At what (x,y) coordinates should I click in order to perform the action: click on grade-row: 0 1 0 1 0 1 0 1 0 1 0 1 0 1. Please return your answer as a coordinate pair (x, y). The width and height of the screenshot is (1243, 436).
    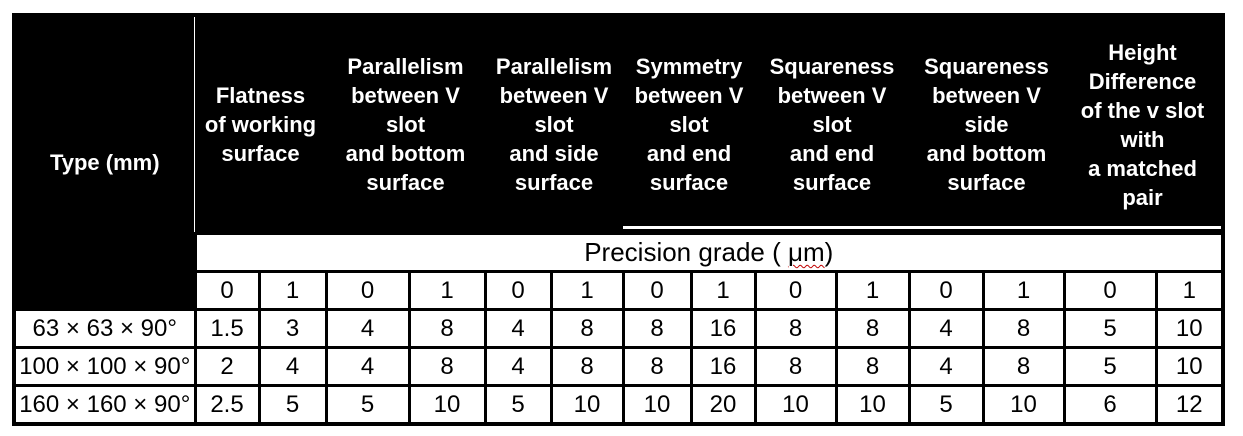
    Looking at the image, I should click on (619, 290).